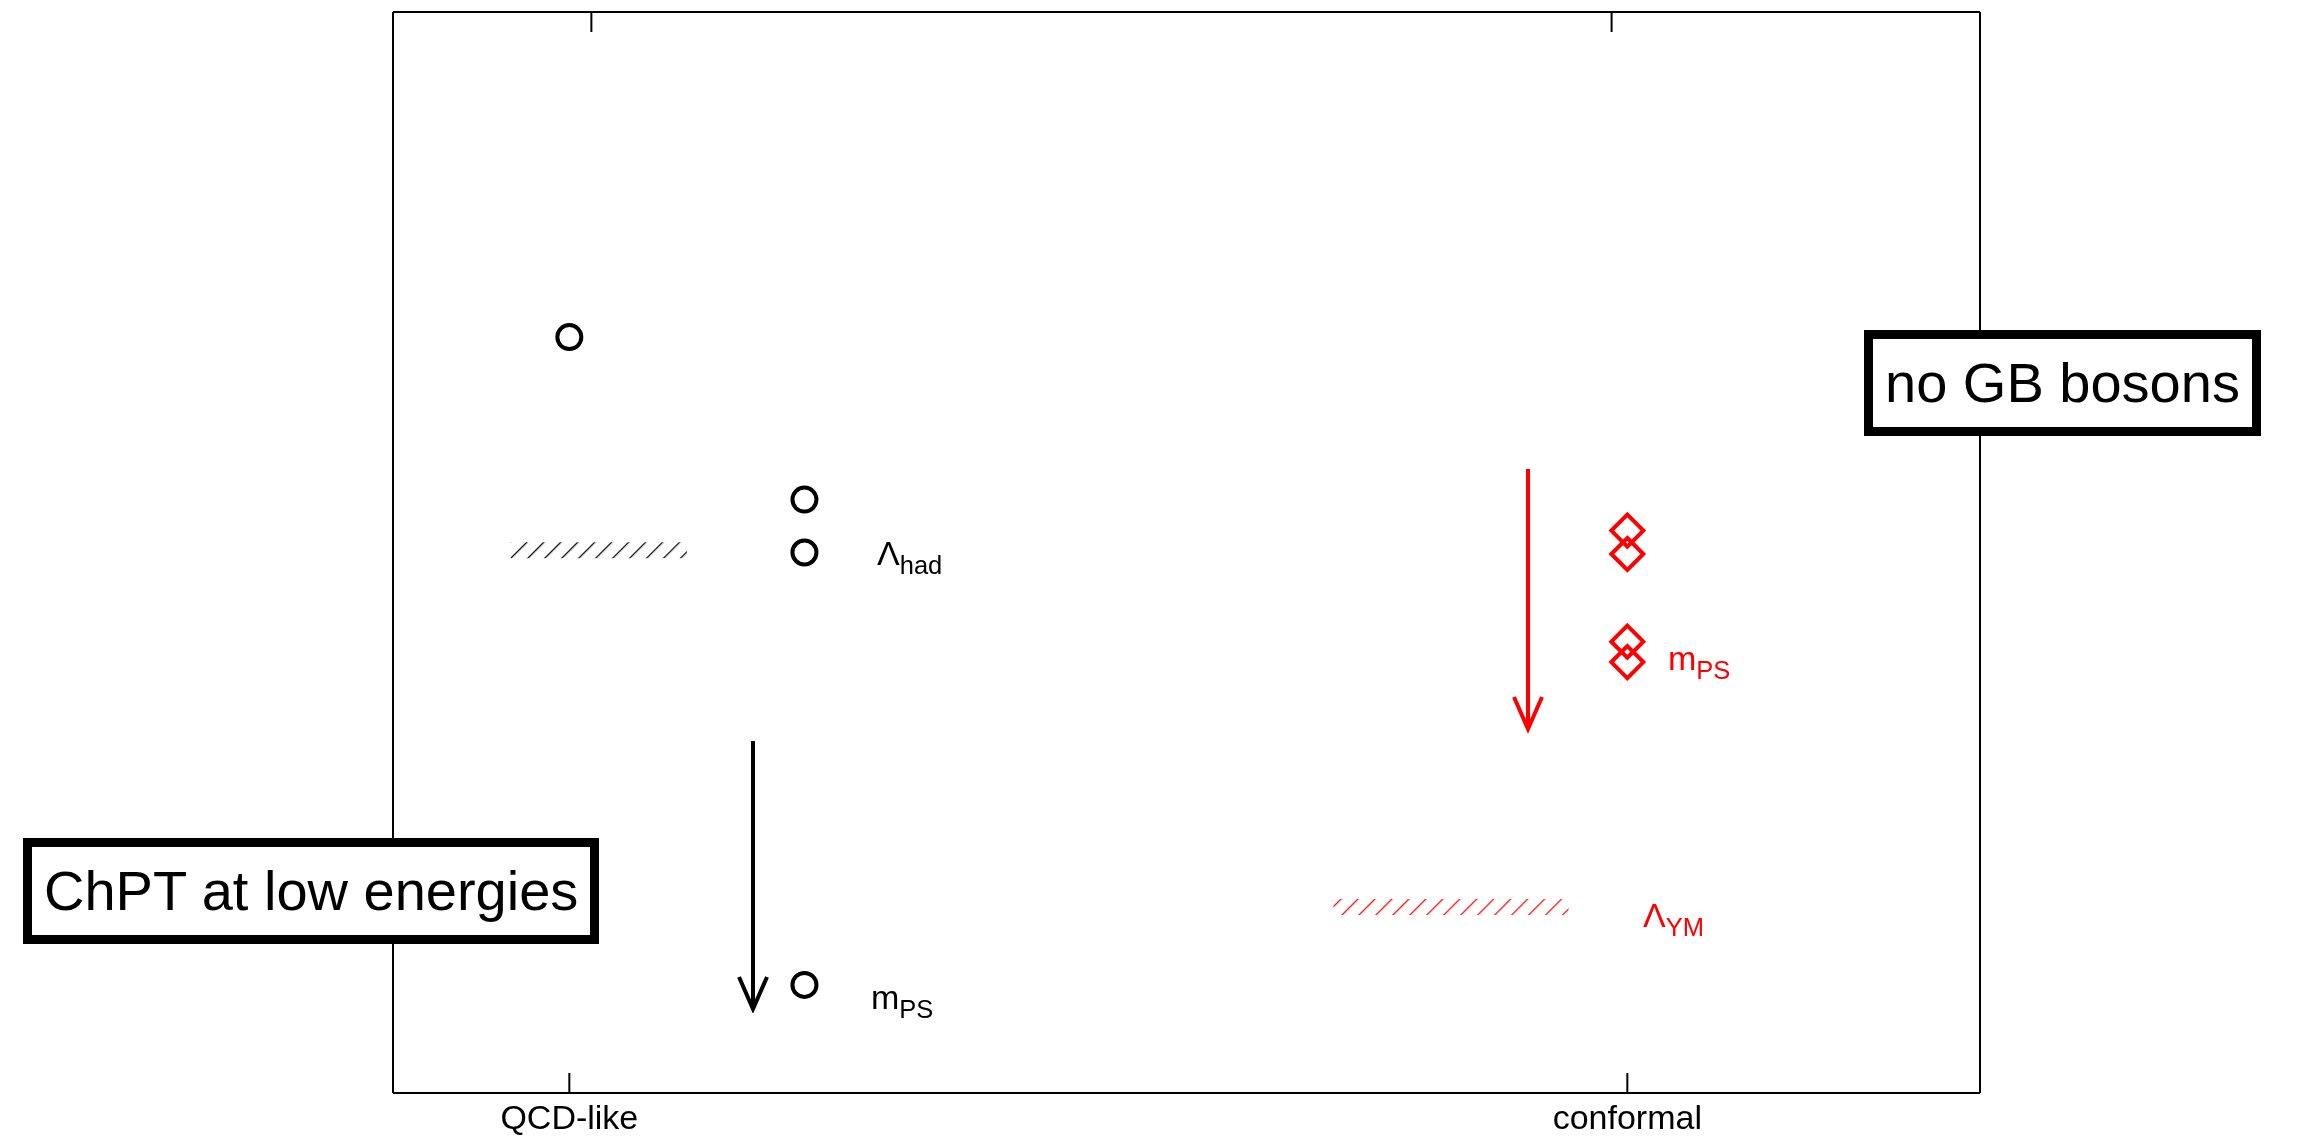 The image size is (2300, 1147). What do you see at coordinates (311, 891) in the screenshot?
I see `annotation: ChPT at low energies` at bounding box center [311, 891].